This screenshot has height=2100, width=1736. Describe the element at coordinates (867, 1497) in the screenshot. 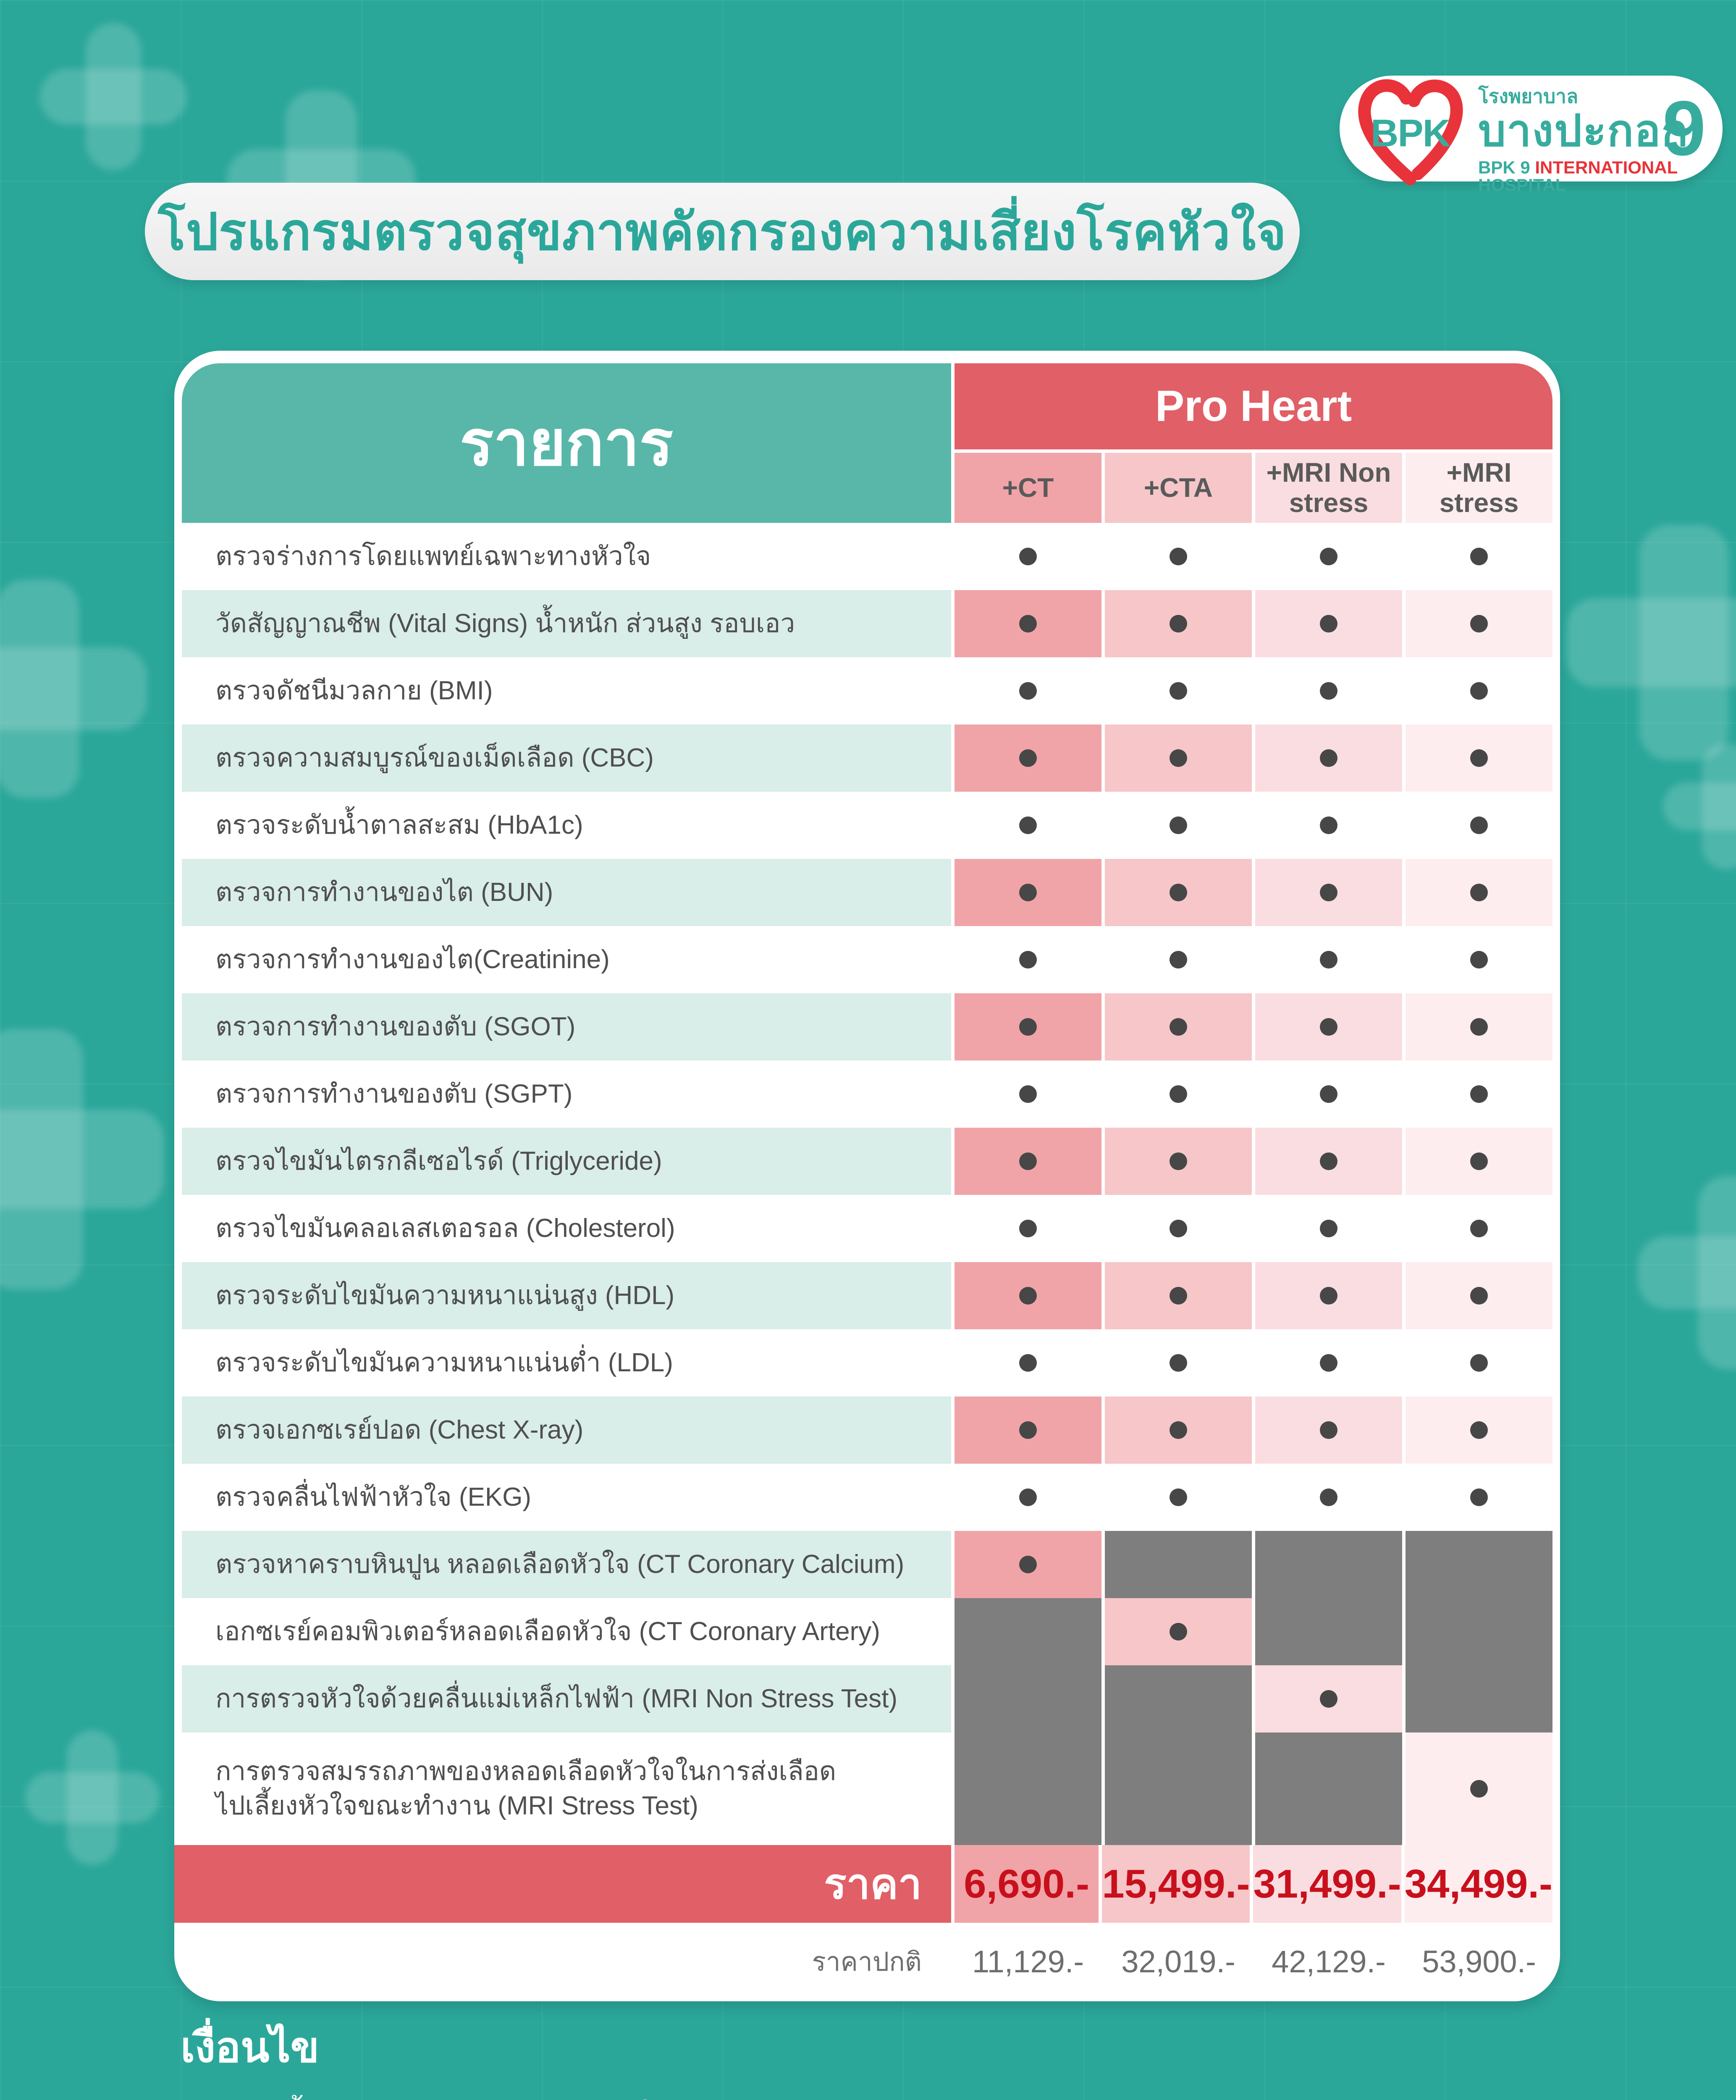

I see `table-row: ตรวจคลื่นไฟฟ้าหัวใจ (EKG)` at that location.